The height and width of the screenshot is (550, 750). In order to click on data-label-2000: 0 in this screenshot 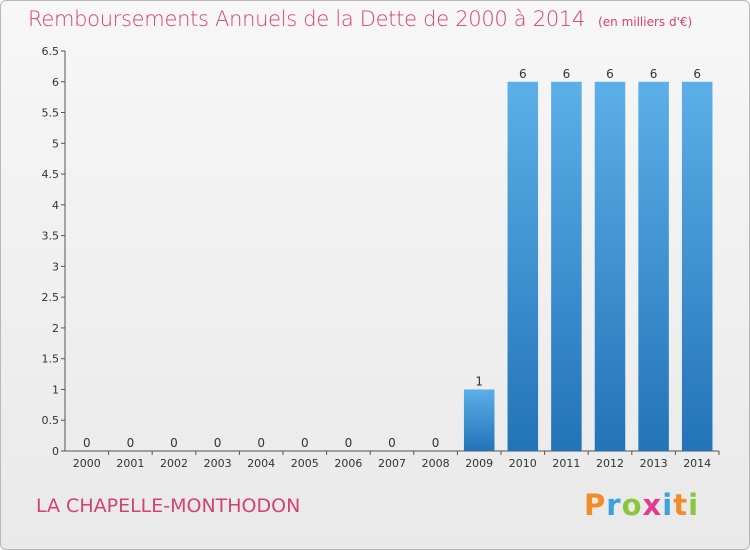, I will do `click(87, 443)`.